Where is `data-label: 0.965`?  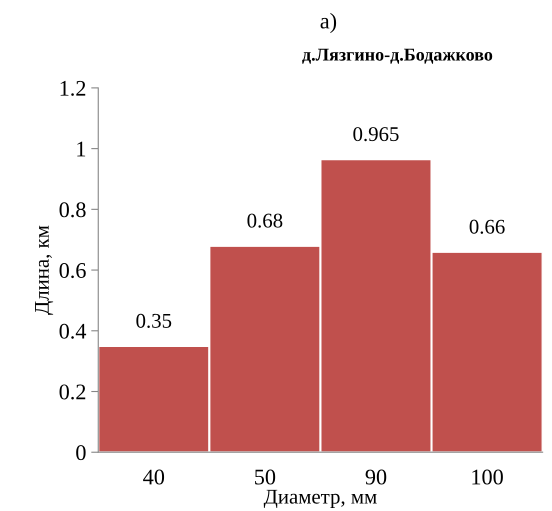
data-label: 0.965 is located at coordinates (376, 134).